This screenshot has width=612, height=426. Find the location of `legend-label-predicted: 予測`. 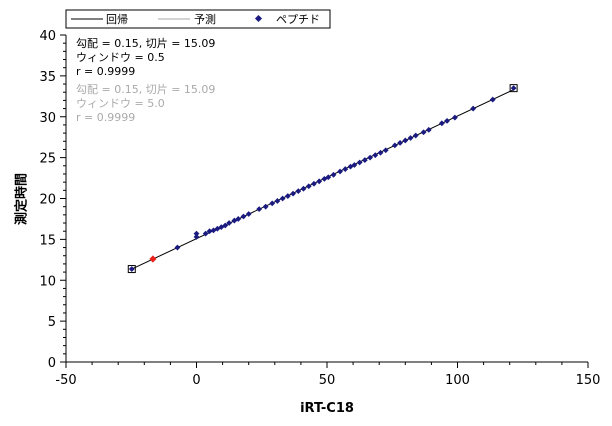

legend-label-predicted: 予測 is located at coordinates (205, 19).